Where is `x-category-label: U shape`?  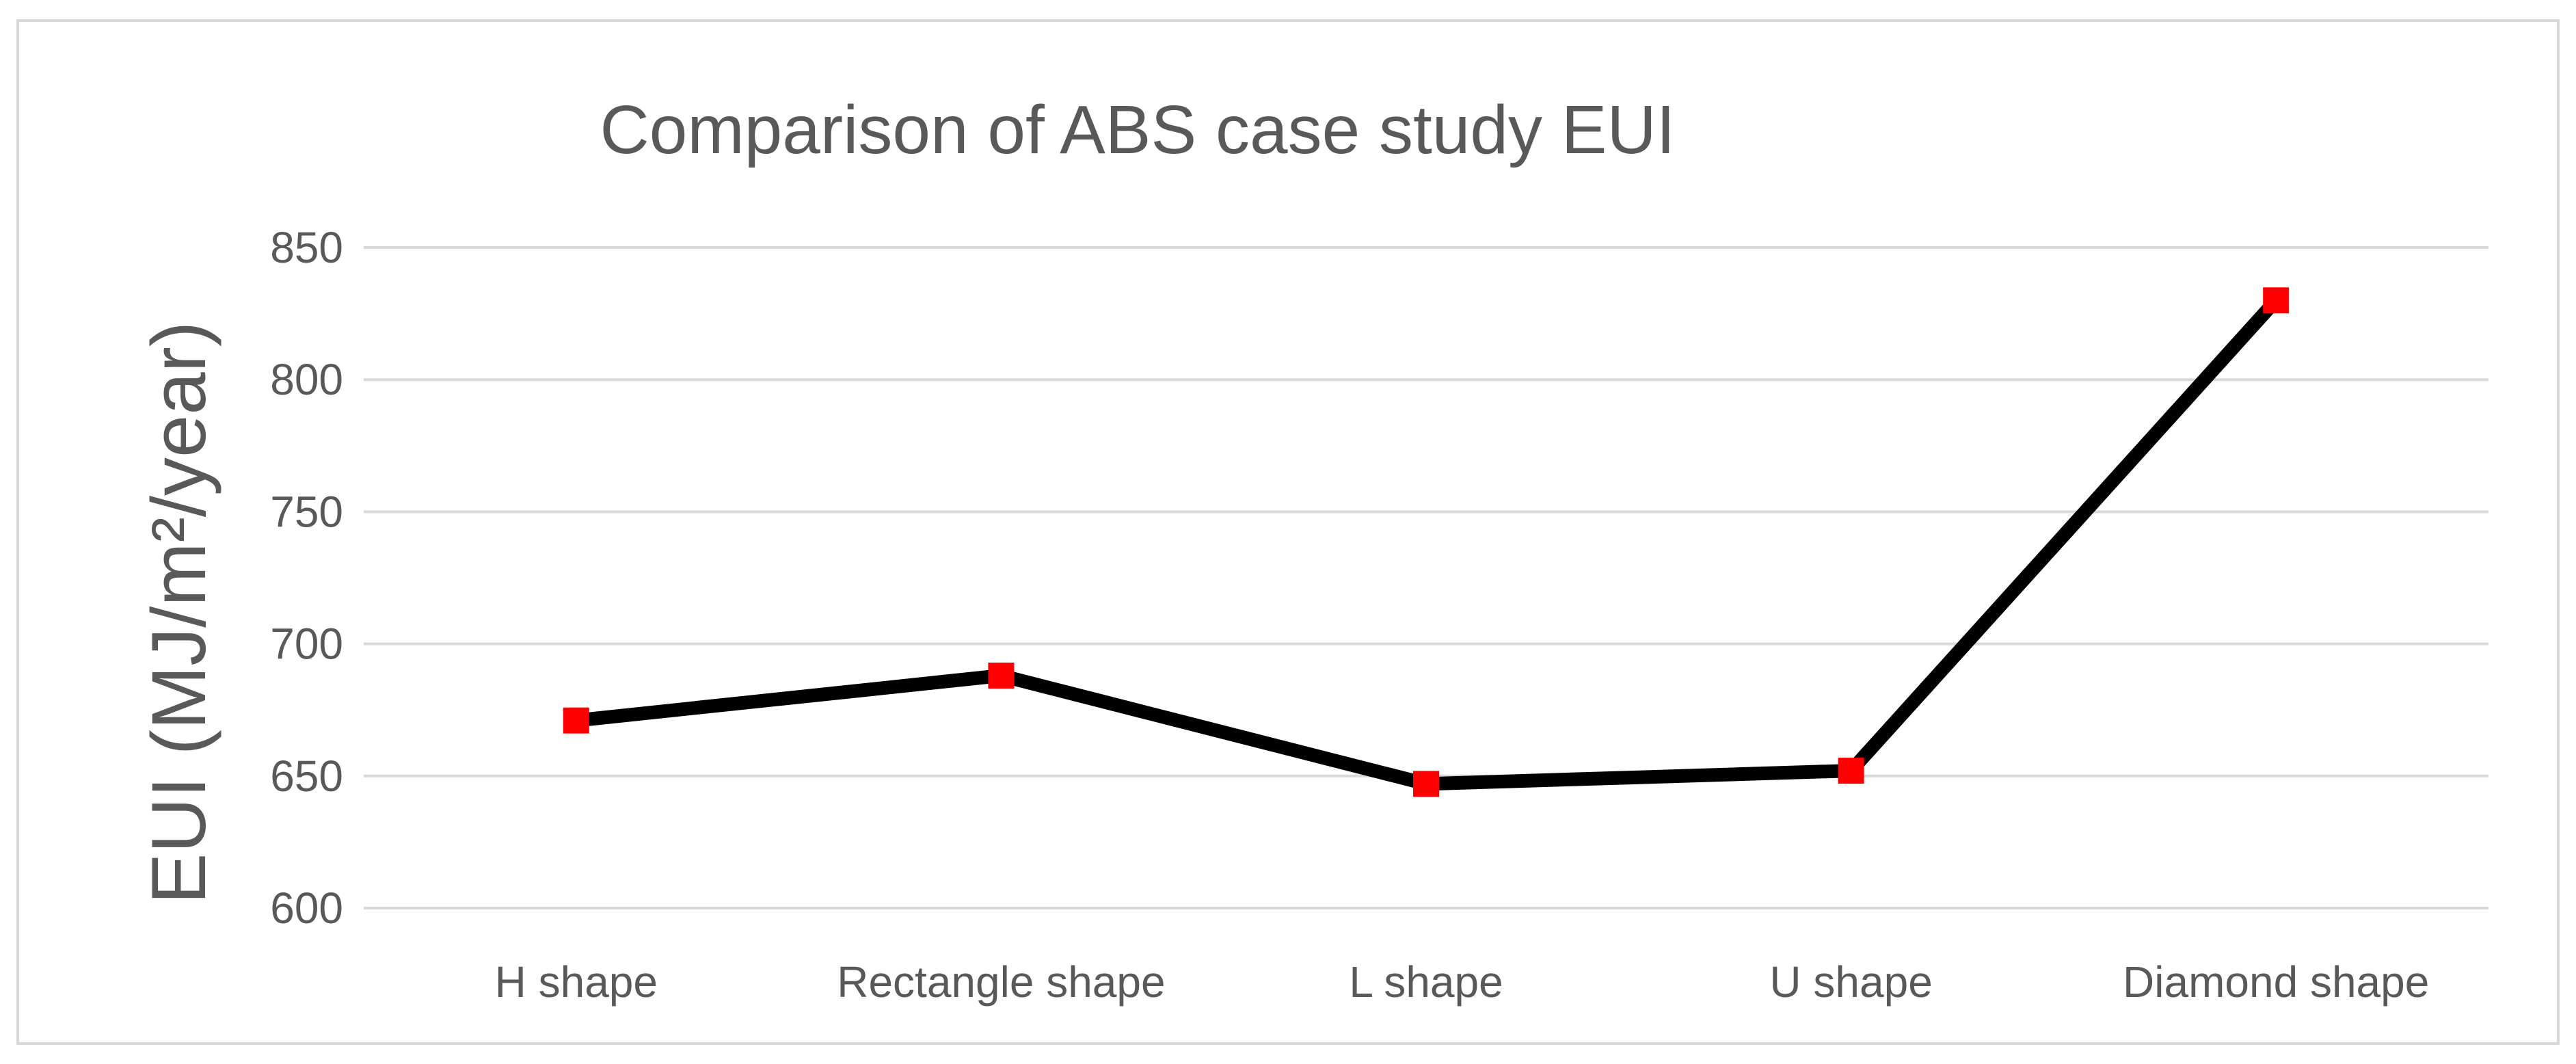 x-category-label: U shape is located at coordinates (1850, 982).